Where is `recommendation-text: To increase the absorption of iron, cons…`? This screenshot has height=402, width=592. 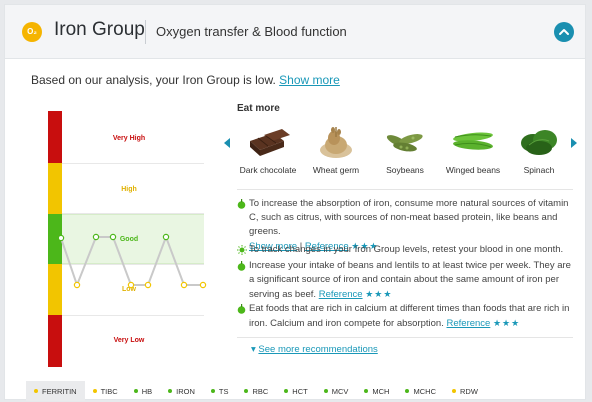
recommendation-text: To increase the absorption of iron, cons… is located at coordinates (409, 217).